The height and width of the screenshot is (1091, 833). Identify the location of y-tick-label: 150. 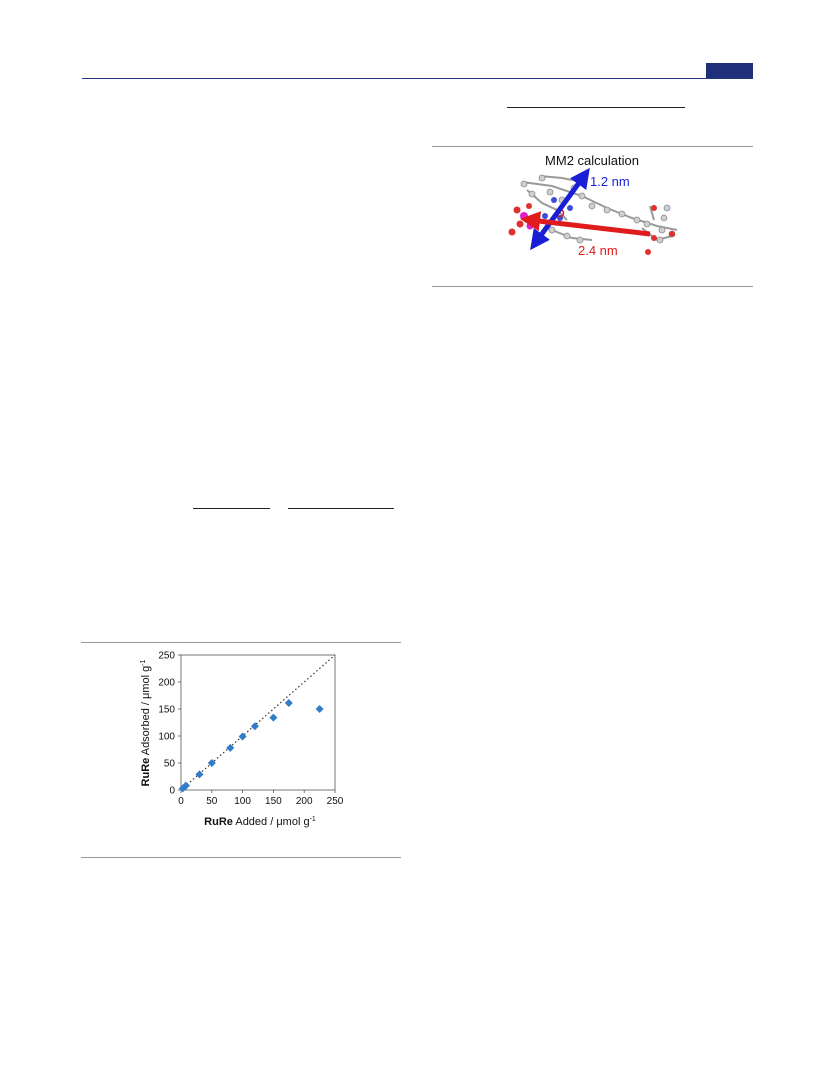
(166, 710).